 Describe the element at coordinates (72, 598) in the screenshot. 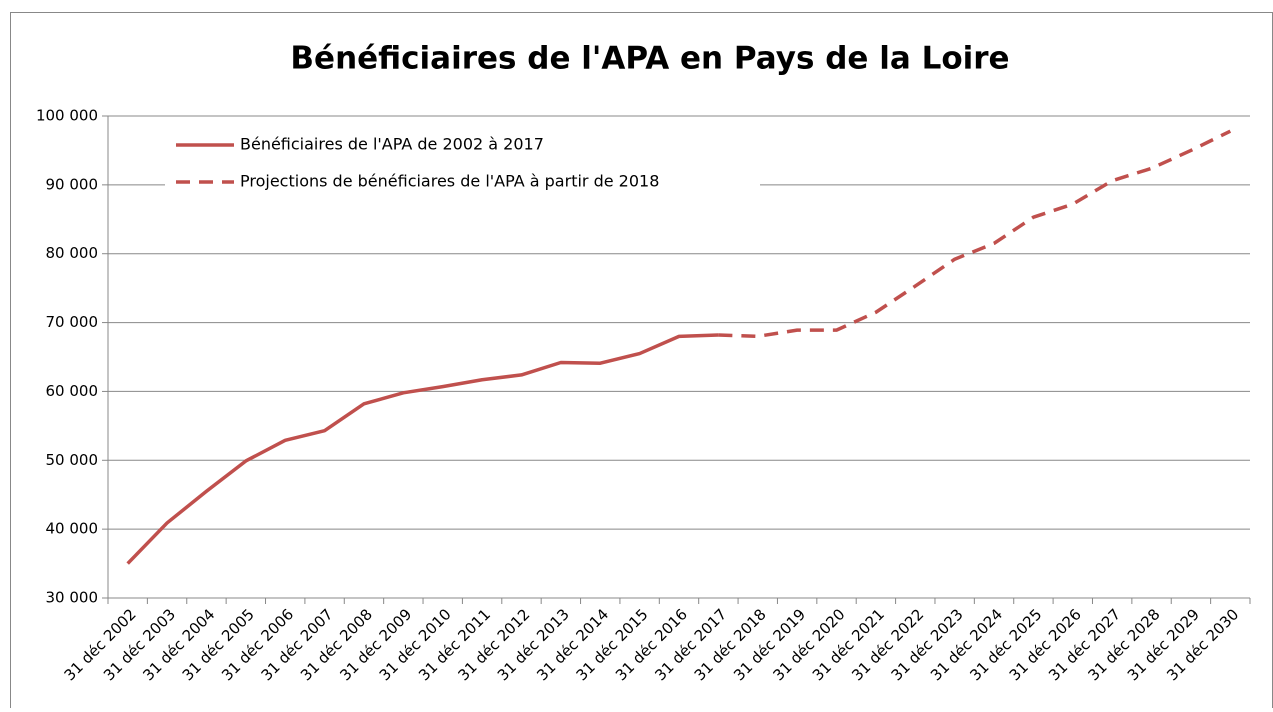

I see `y-tick-label: 30 000` at that location.